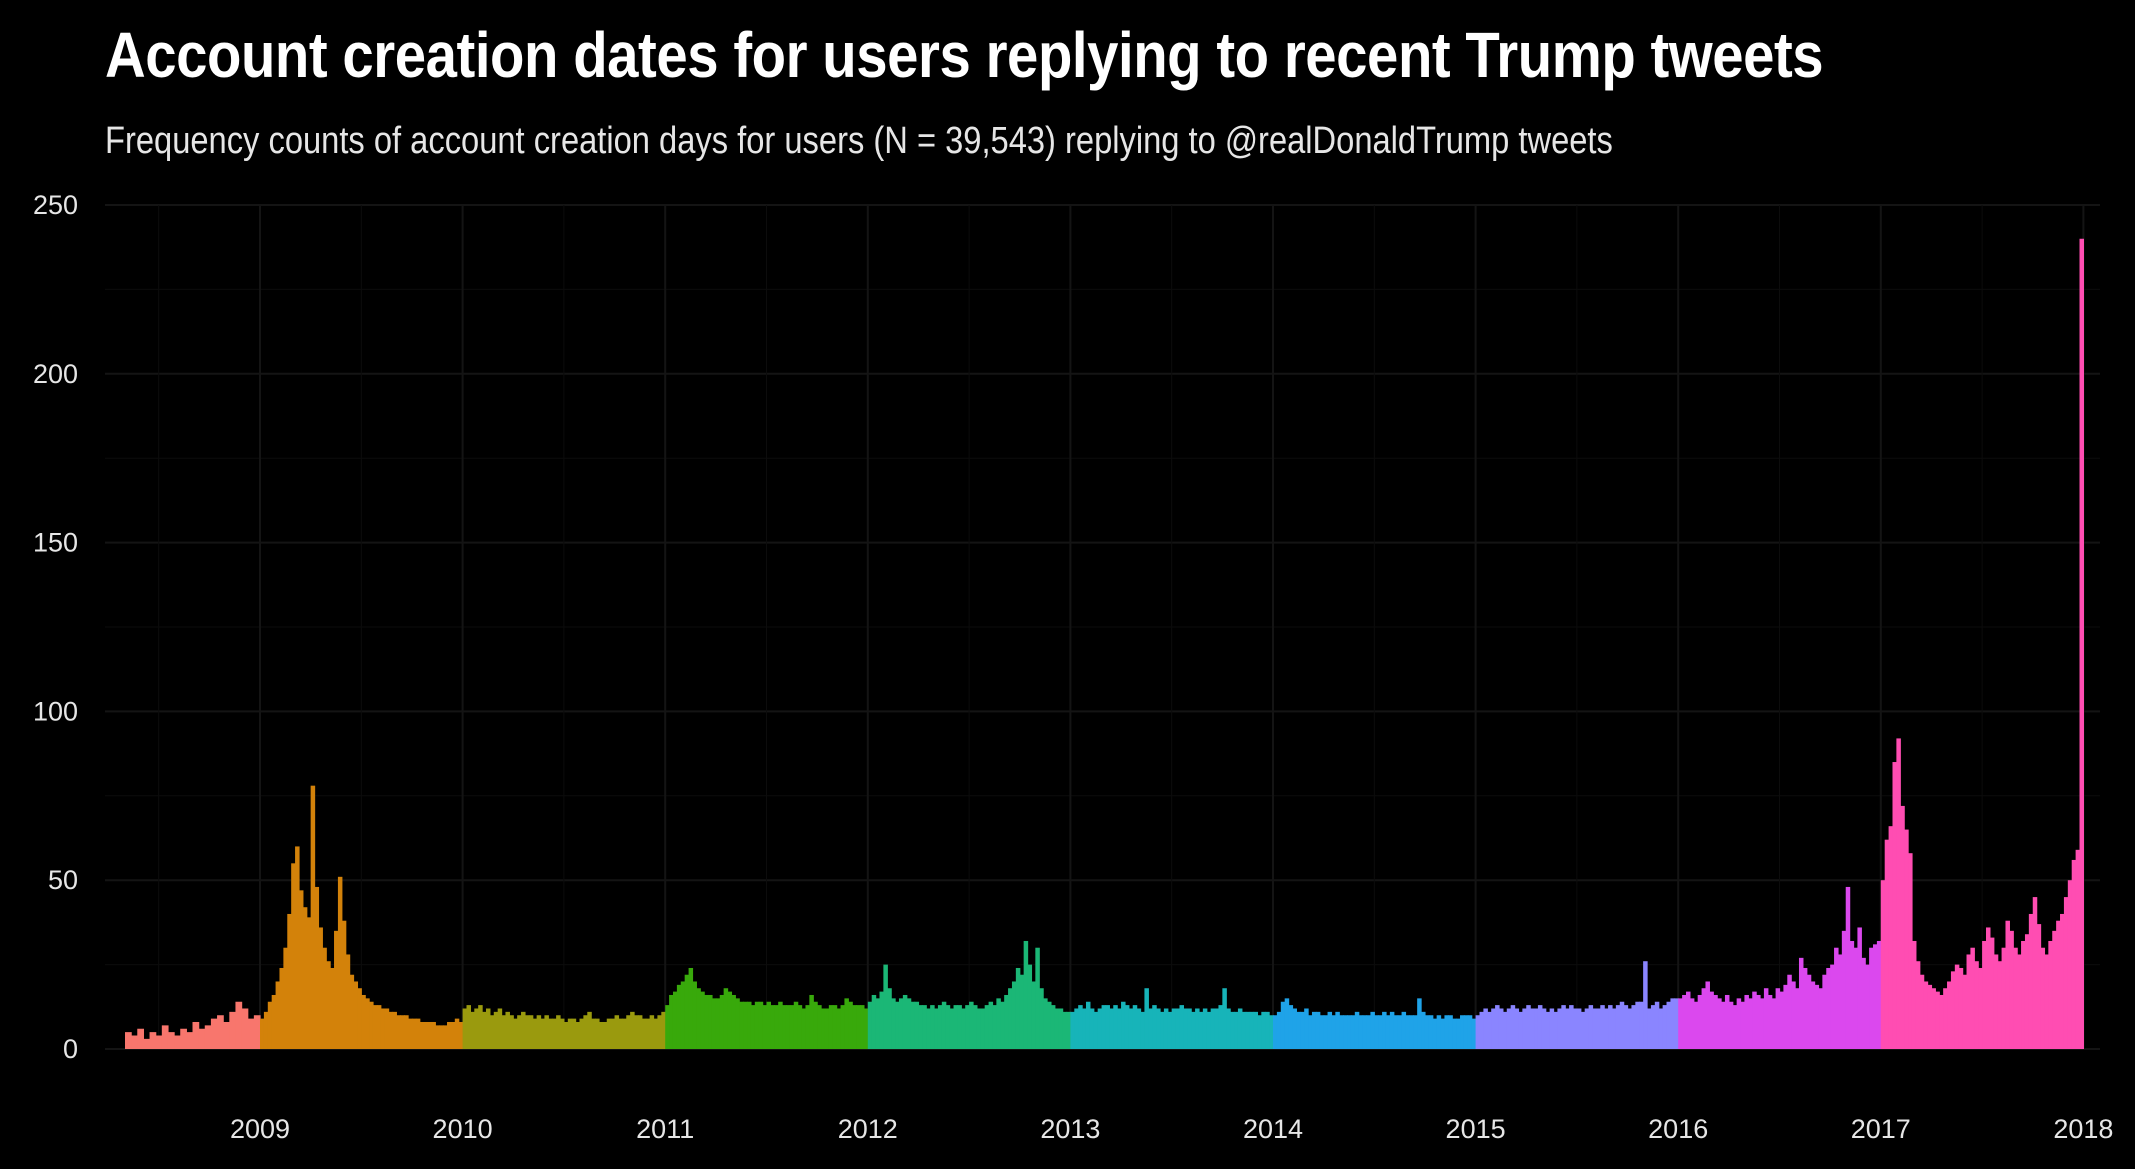 The width and height of the screenshot is (2135, 1169). I want to click on y-axis: 0 50 100 150 200 250, so click(55, 627).